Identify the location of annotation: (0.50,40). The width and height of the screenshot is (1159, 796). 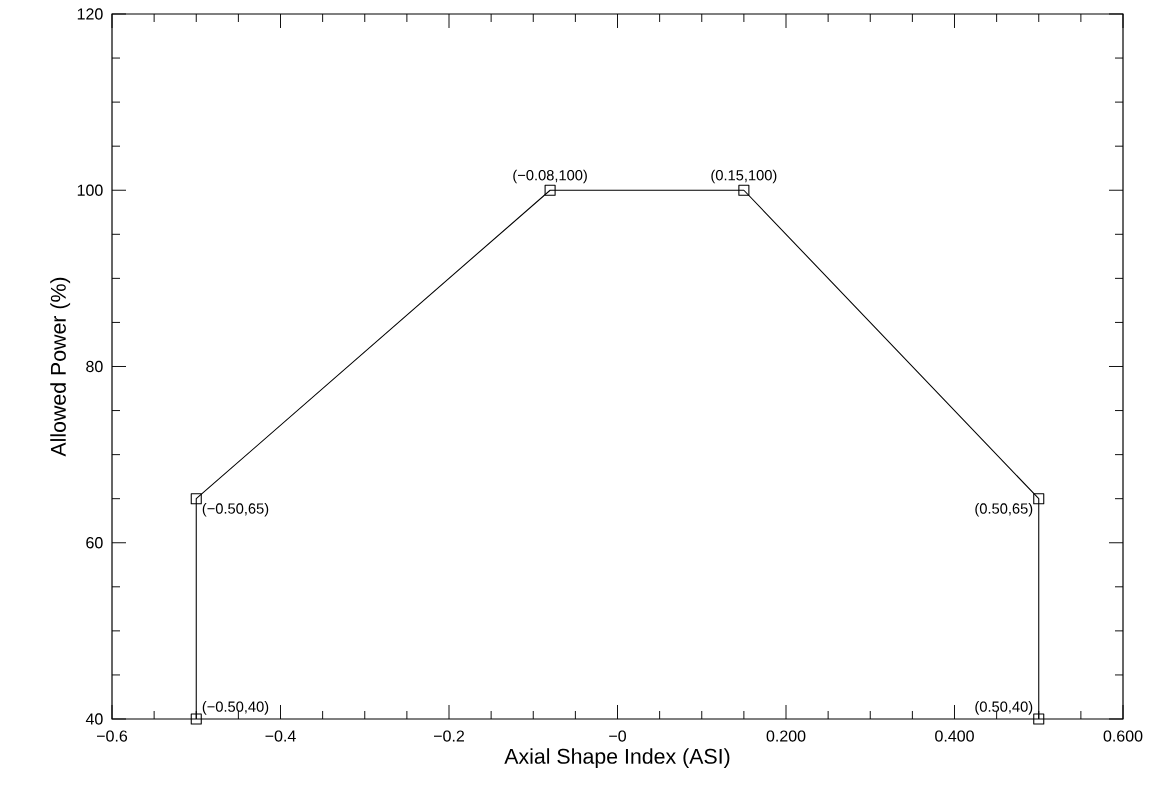
(1004, 708).